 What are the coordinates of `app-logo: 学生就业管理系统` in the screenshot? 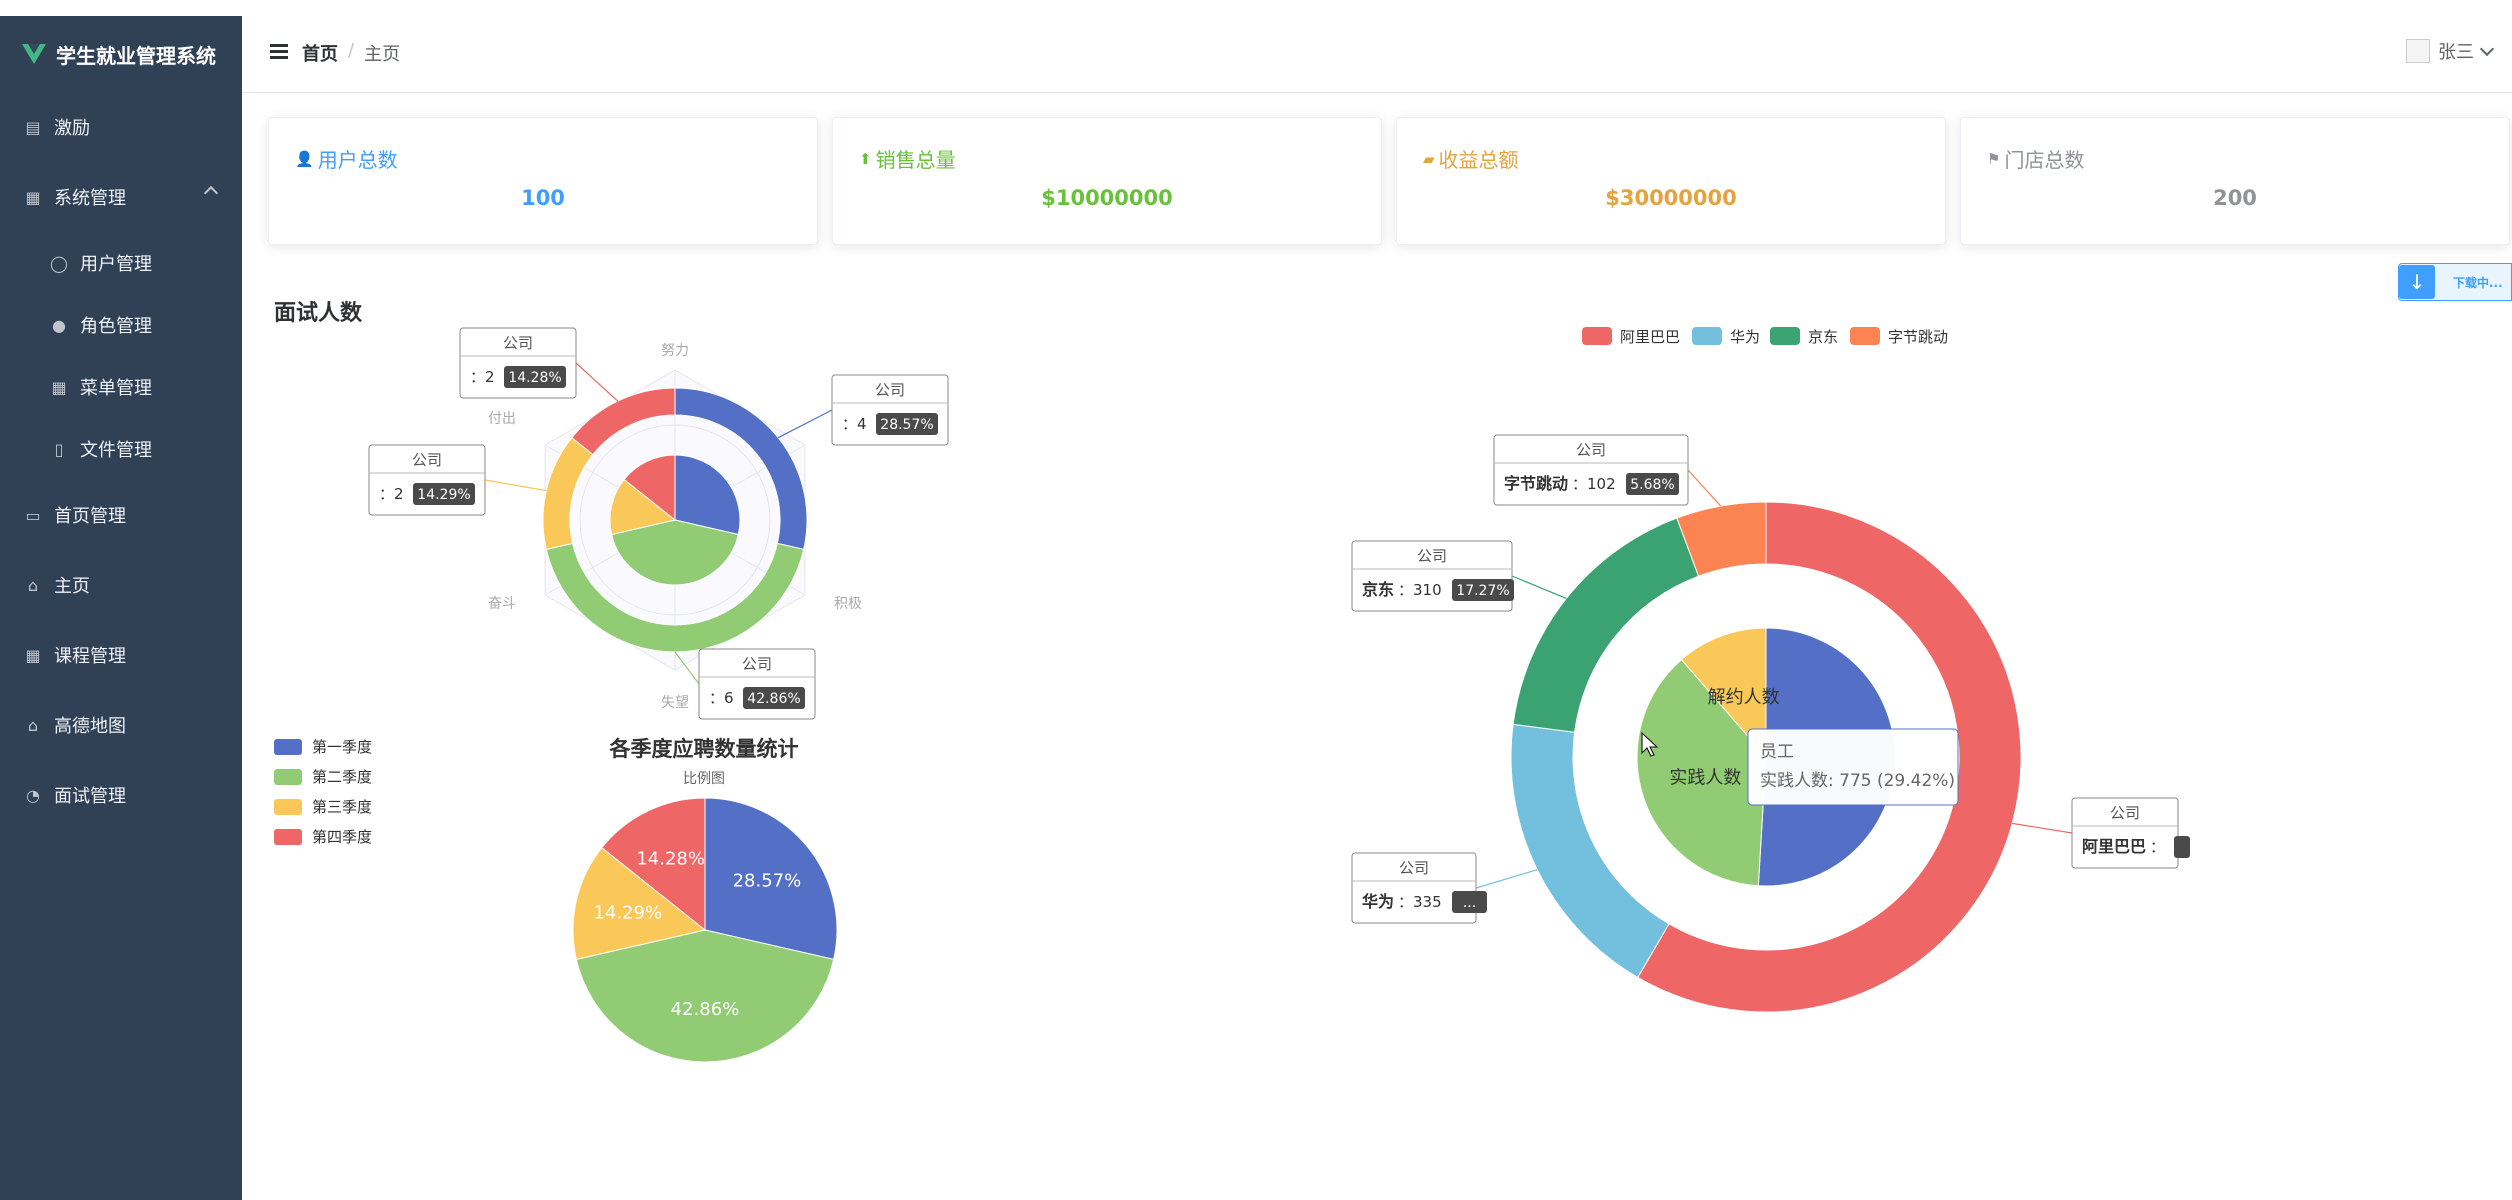 It's located at (121, 54).